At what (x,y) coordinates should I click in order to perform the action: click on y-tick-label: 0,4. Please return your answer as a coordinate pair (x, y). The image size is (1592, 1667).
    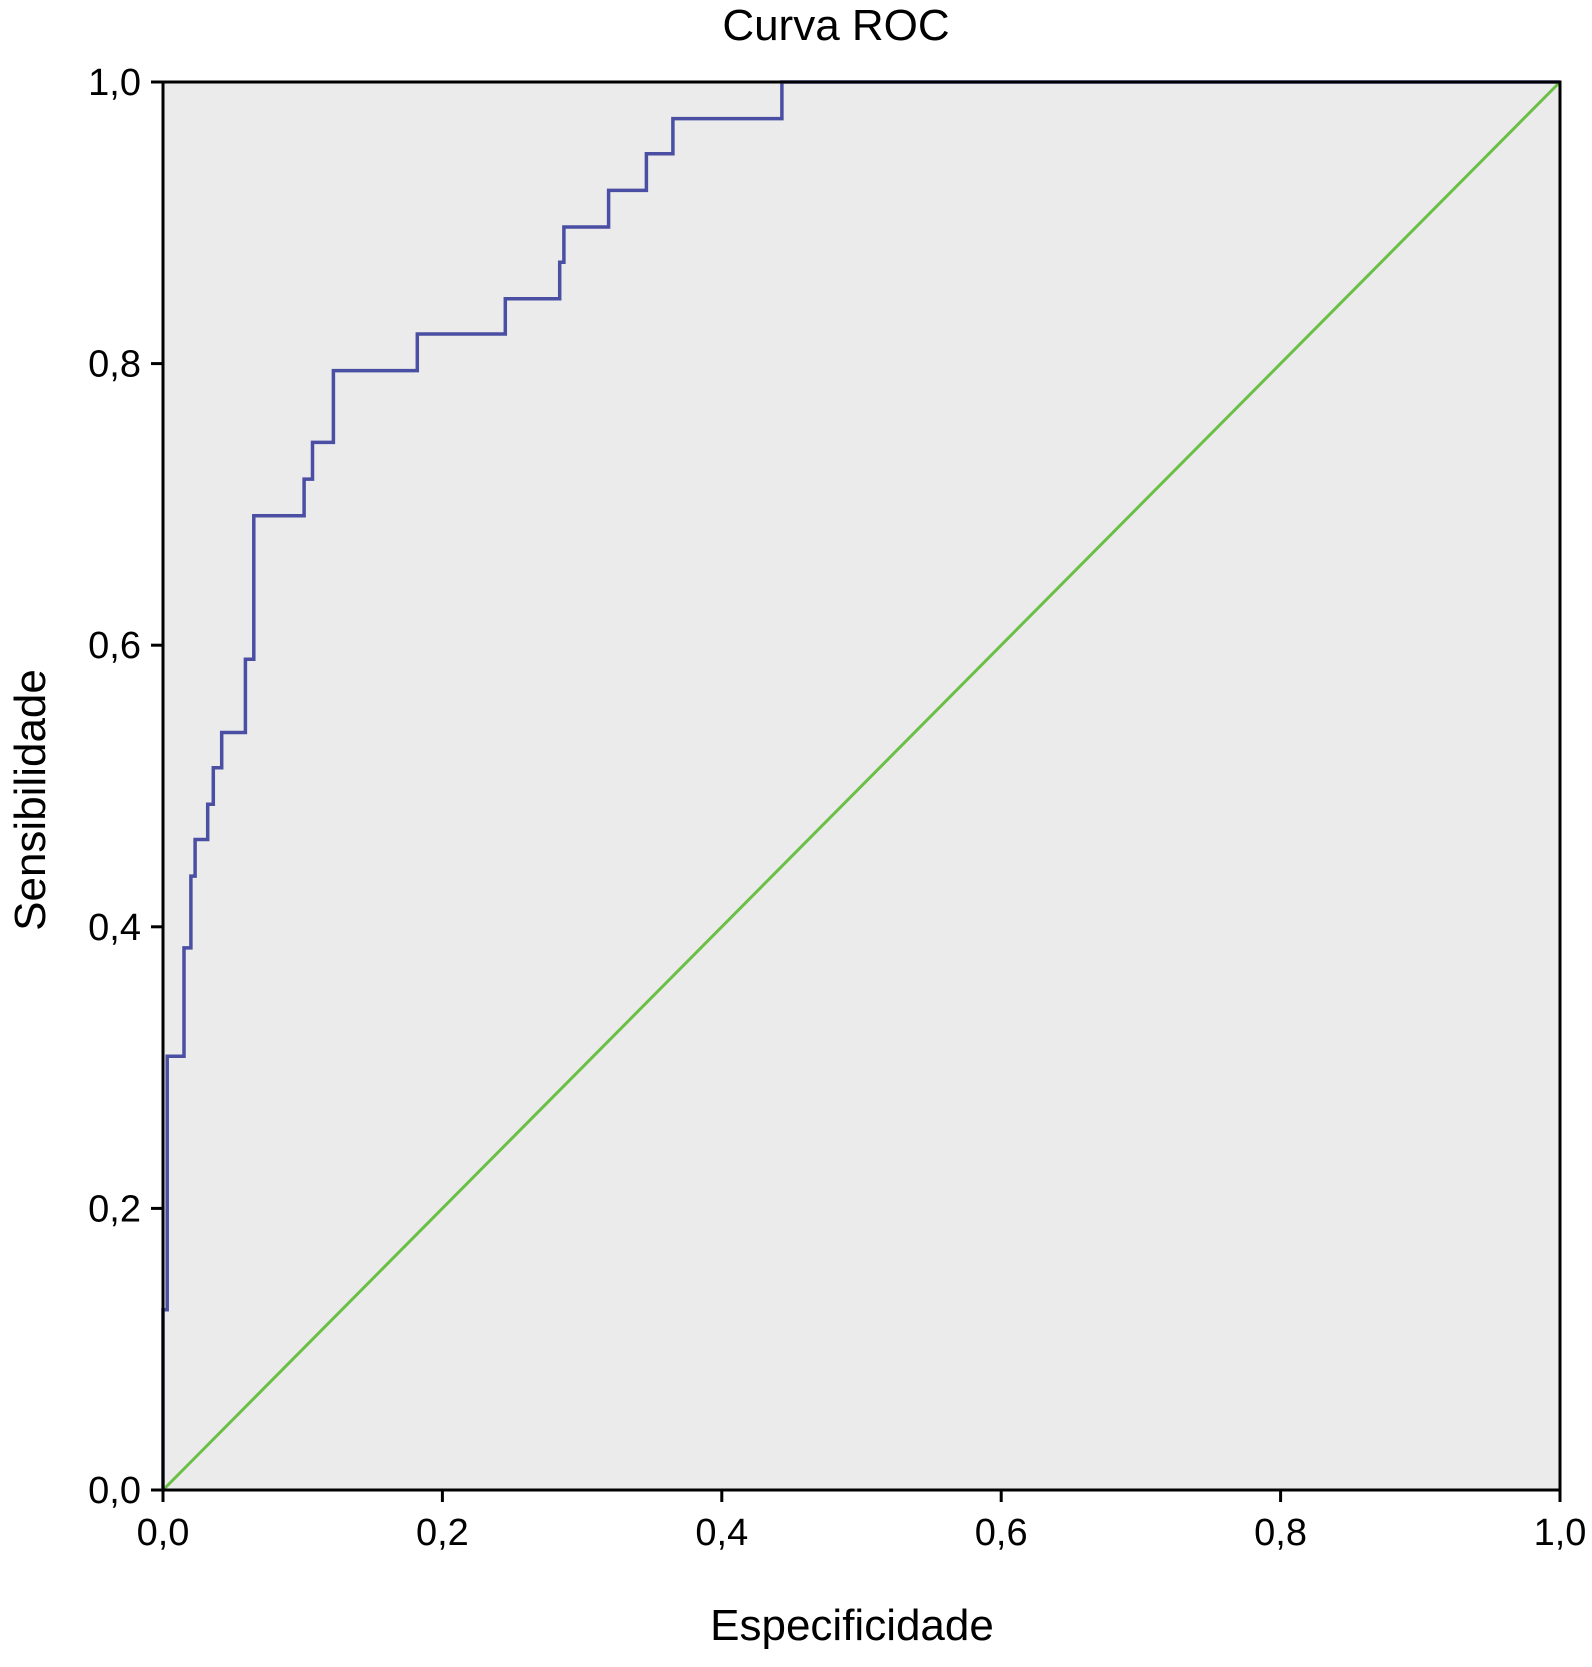
    Looking at the image, I should click on (114, 928).